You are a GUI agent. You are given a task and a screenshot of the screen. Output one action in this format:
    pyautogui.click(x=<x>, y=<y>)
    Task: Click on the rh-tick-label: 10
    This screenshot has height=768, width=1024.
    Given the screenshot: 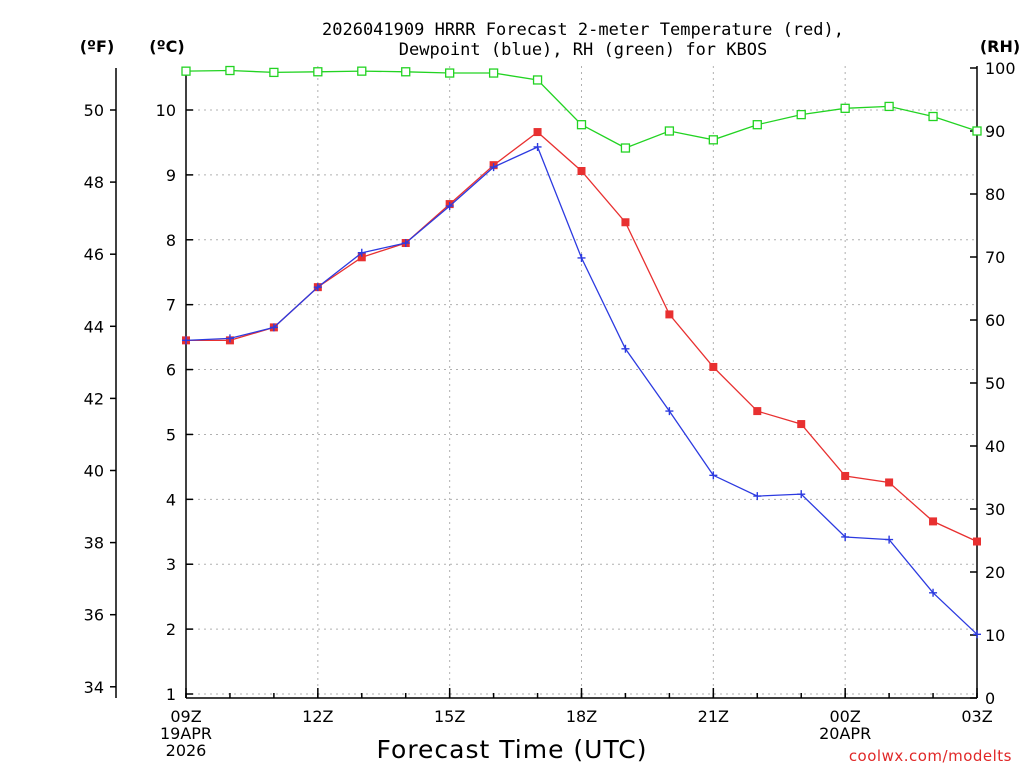 What is the action you would take?
    pyautogui.click(x=995, y=635)
    